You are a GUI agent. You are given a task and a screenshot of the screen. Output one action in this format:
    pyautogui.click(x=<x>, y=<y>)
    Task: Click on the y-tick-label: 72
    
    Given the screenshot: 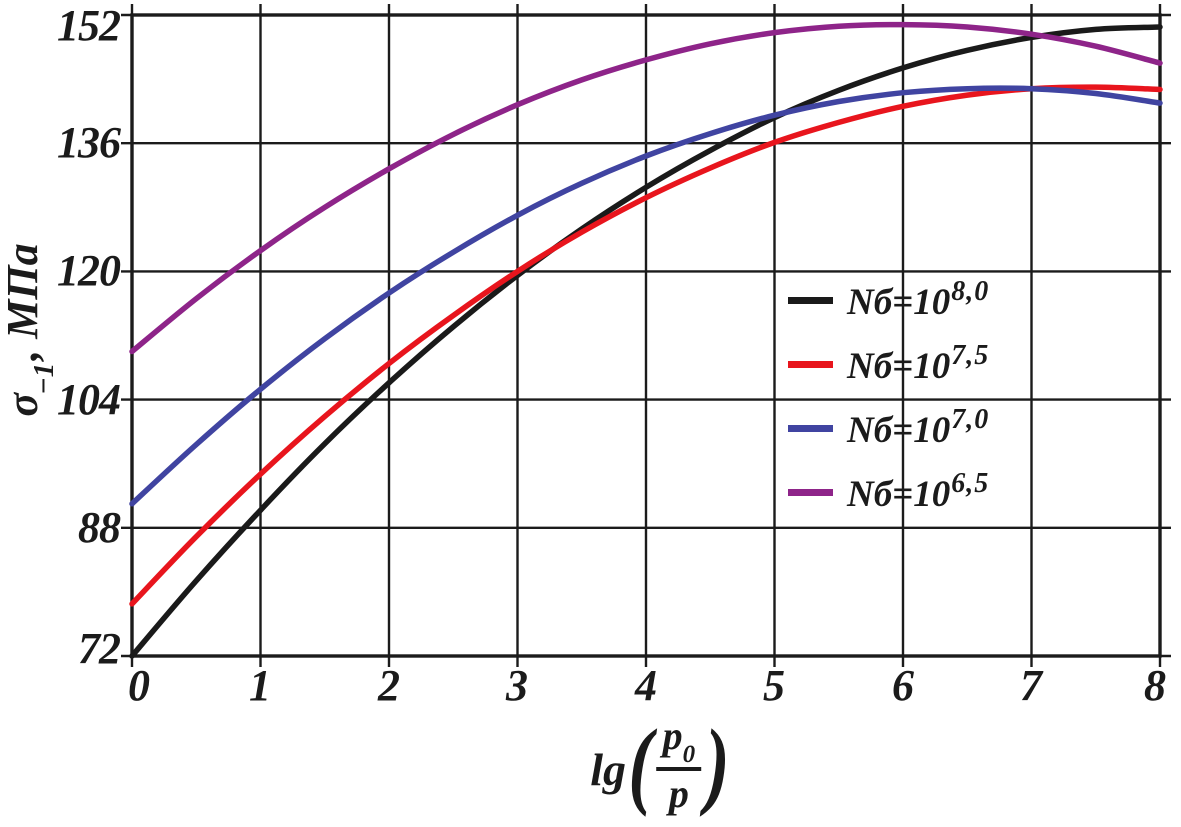 What is the action you would take?
    pyautogui.click(x=99, y=648)
    